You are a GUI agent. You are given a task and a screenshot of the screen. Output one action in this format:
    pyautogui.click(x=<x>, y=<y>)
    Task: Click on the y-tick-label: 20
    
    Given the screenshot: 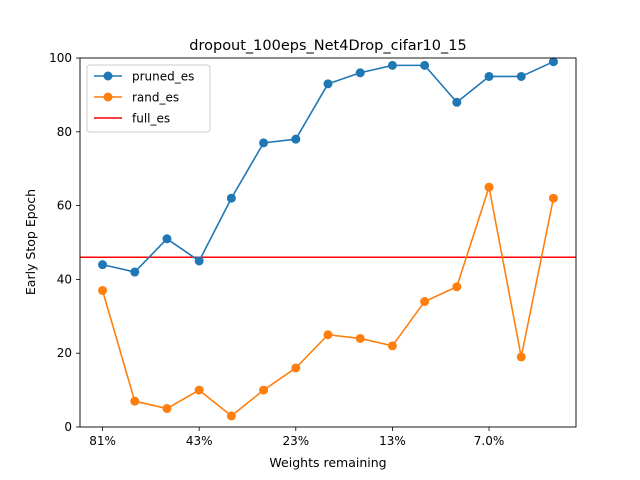 What is the action you would take?
    pyautogui.click(x=64, y=353)
    